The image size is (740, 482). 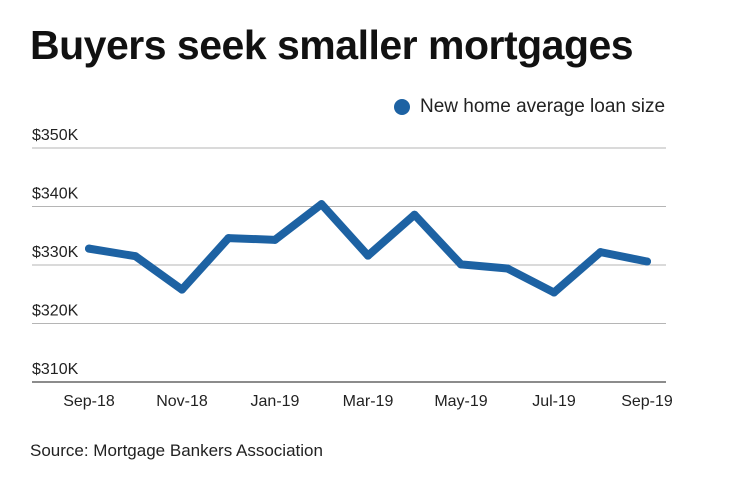 What do you see at coordinates (55, 369) in the screenshot?
I see `y-tick-label: $310K` at bounding box center [55, 369].